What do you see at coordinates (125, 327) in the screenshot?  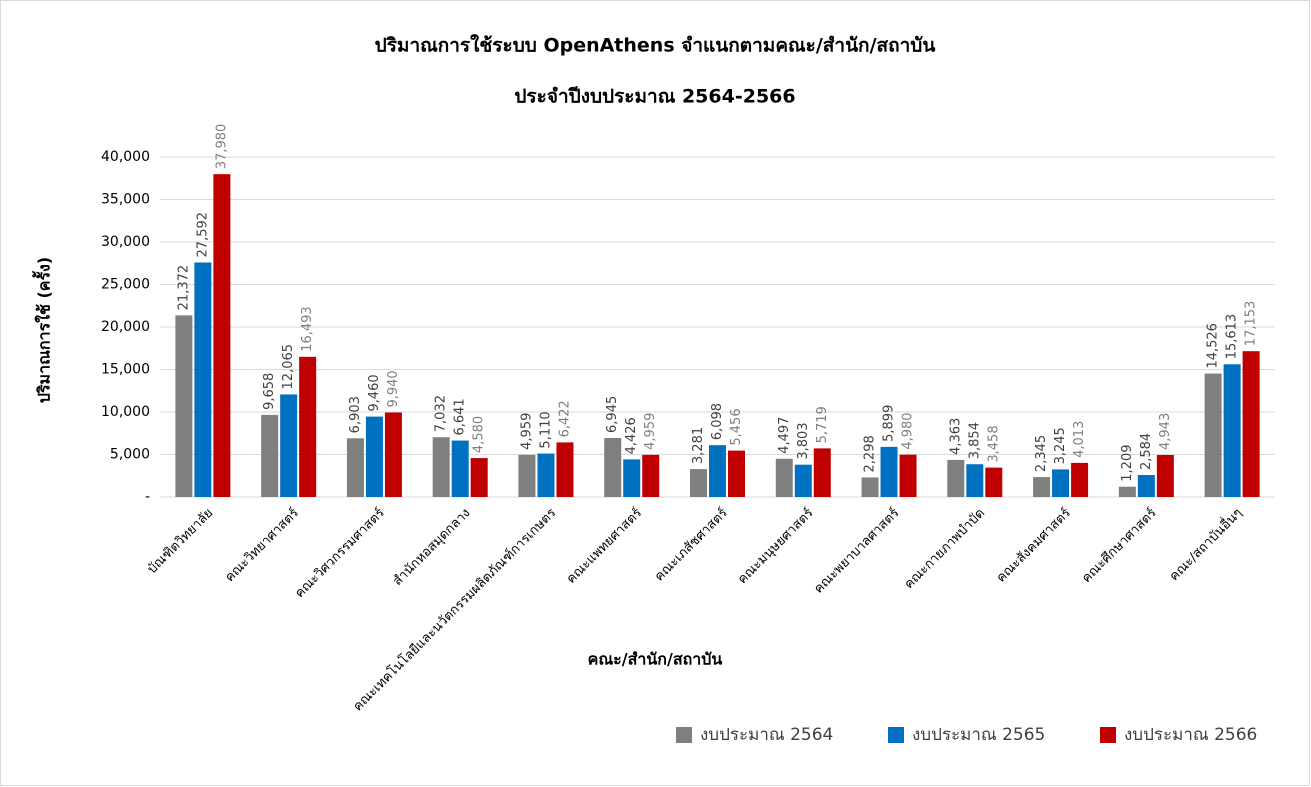 I see `y-tick-label: 20,000` at bounding box center [125, 327].